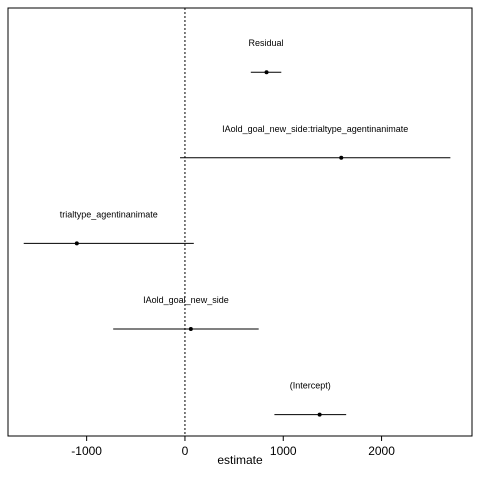 The width and height of the screenshot is (480, 480). Describe the element at coordinates (310, 399) in the screenshot. I see `term-row: (Intercept)` at that location.